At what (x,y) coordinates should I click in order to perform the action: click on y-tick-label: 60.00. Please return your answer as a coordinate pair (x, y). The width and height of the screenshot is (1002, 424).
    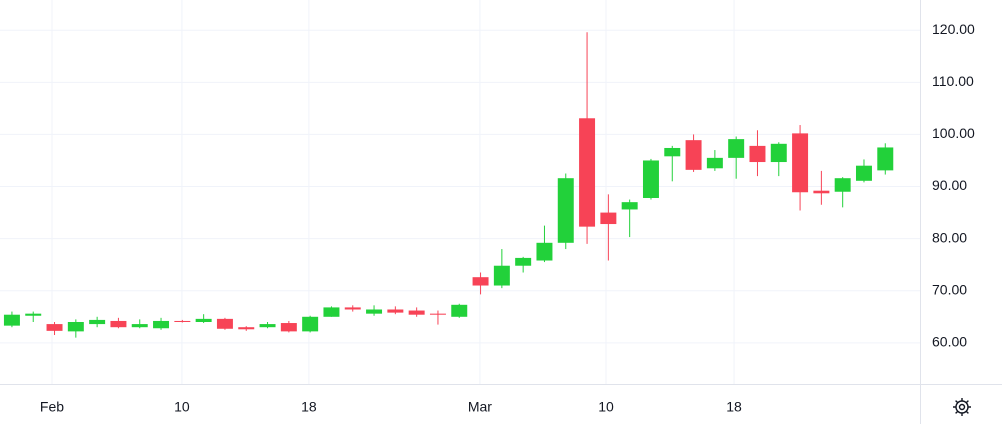
    Looking at the image, I should click on (949, 342).